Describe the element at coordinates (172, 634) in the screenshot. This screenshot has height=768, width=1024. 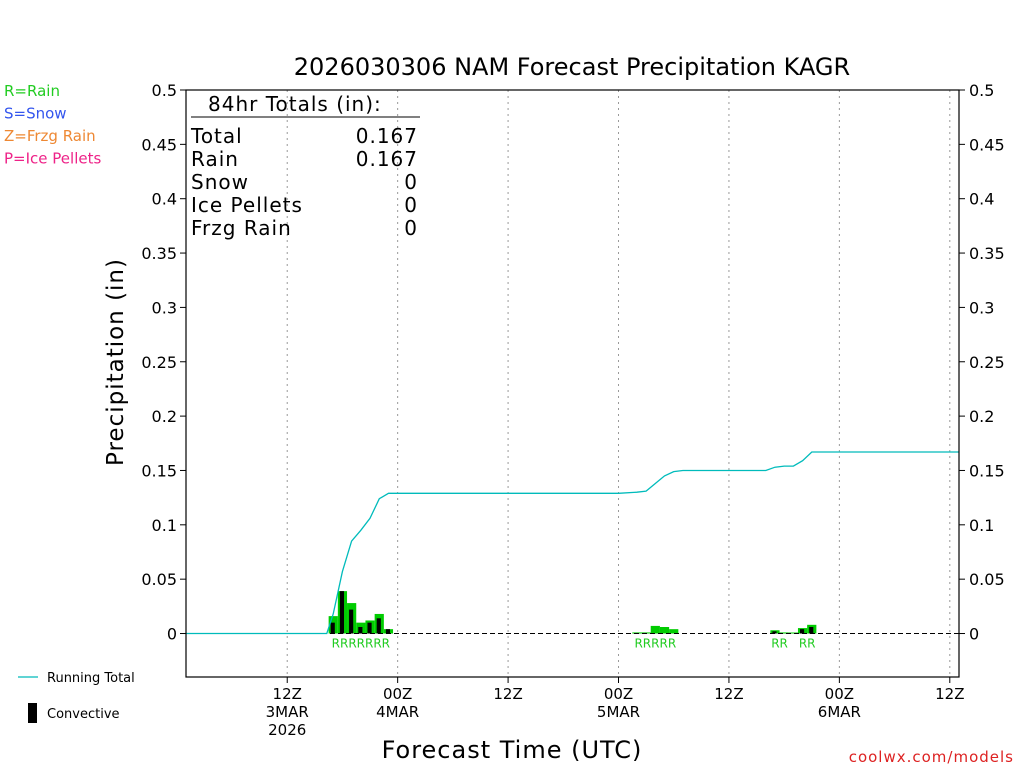
I see `y-tick-label-left: 0` at that location.